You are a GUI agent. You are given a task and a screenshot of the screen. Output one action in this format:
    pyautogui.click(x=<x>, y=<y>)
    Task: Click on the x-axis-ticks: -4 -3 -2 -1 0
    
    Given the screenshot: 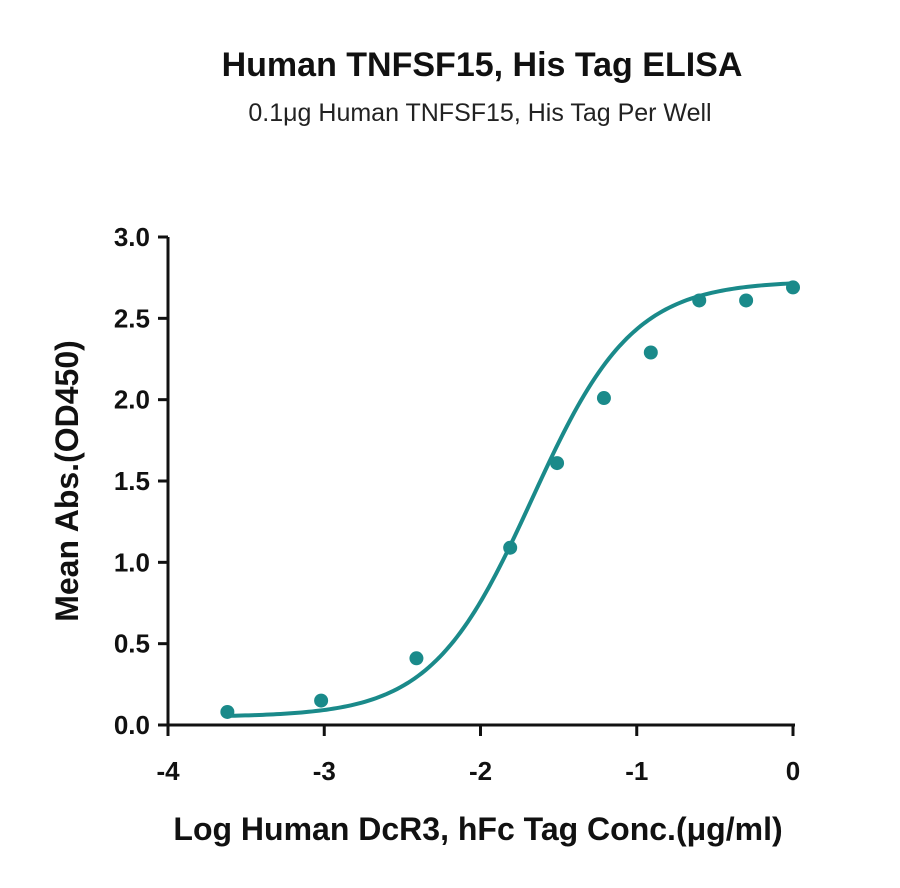 What is the action you would take?
    pyautogui.click(x=478, y=755)
    